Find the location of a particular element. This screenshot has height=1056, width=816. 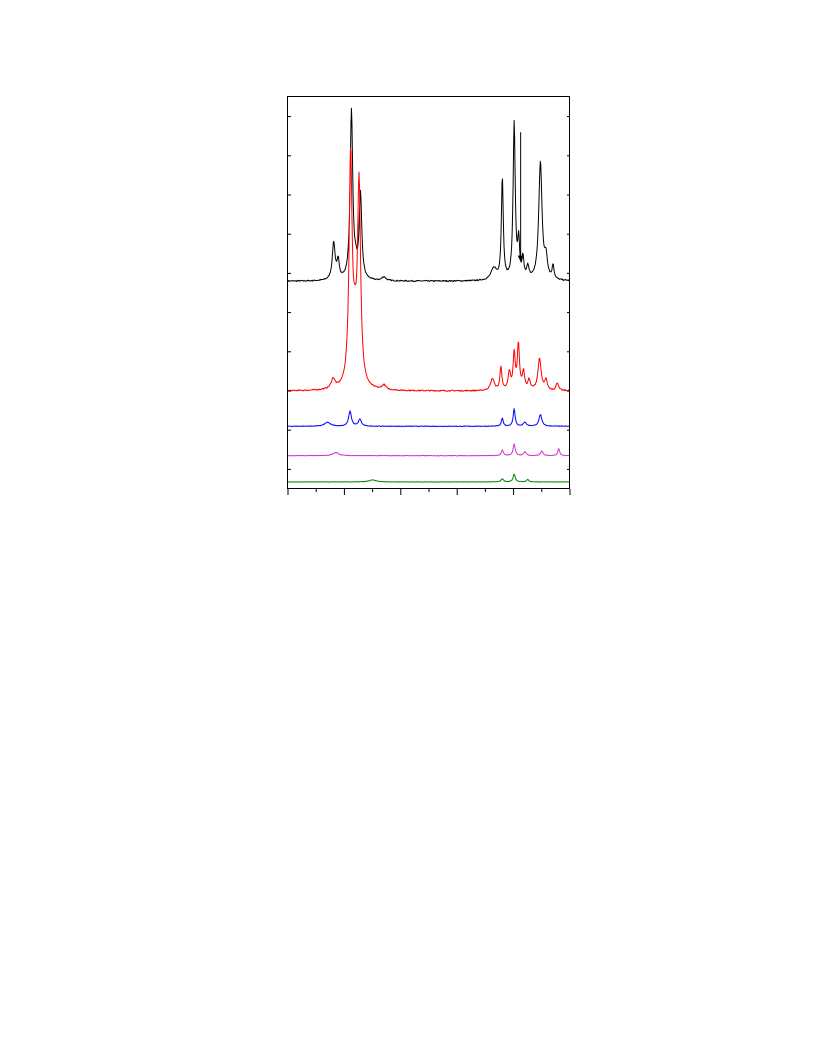

axis-ticks is located at coordinates (429, 305).